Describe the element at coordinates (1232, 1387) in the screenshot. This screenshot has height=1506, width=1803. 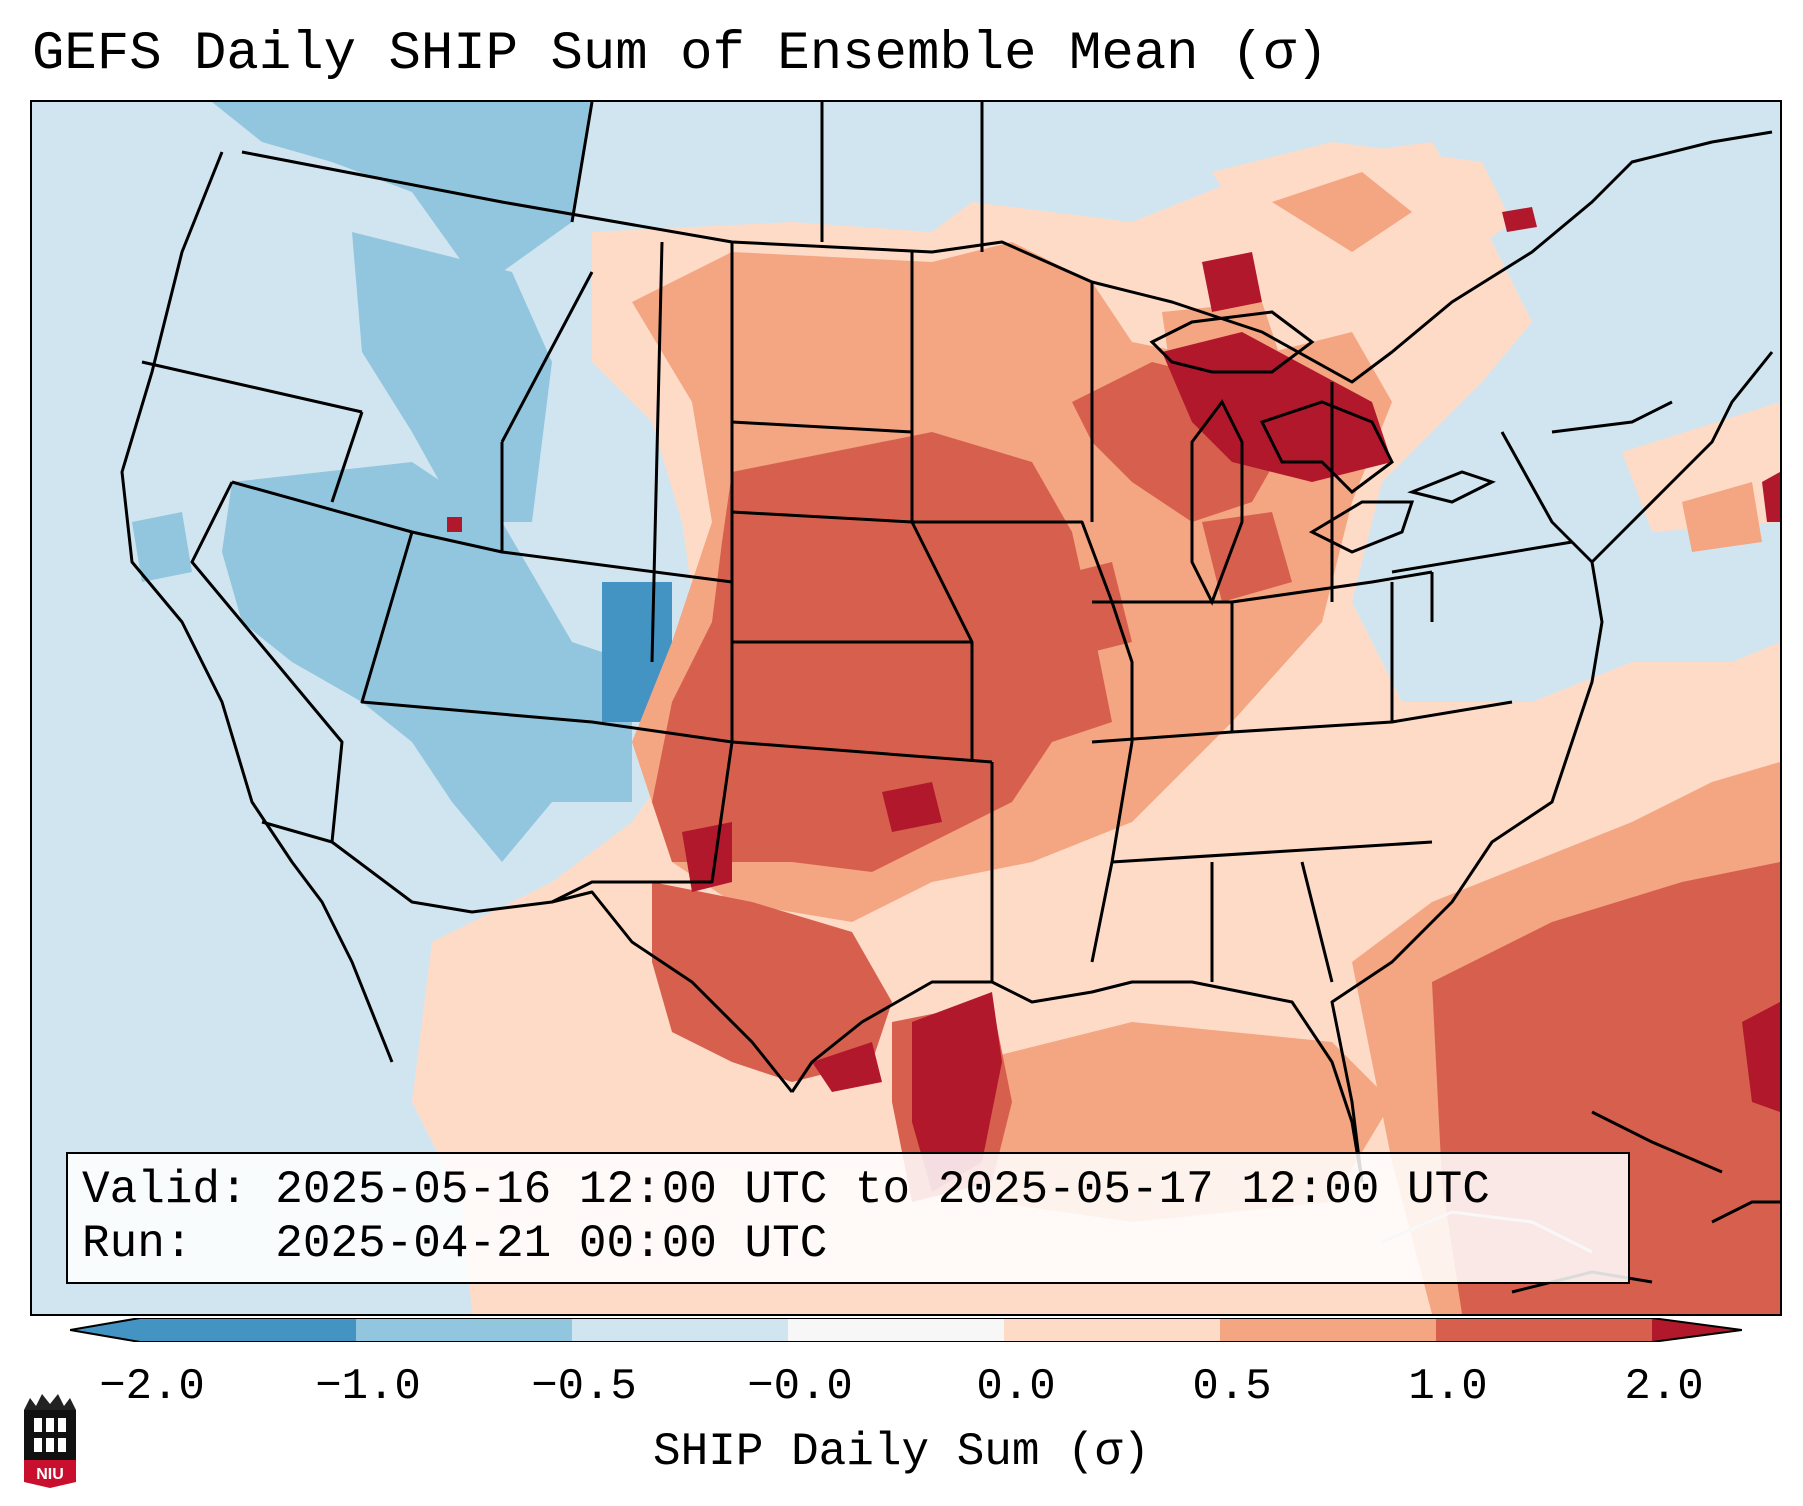
I see `colorbar-tick-label: 0.5` at that location.